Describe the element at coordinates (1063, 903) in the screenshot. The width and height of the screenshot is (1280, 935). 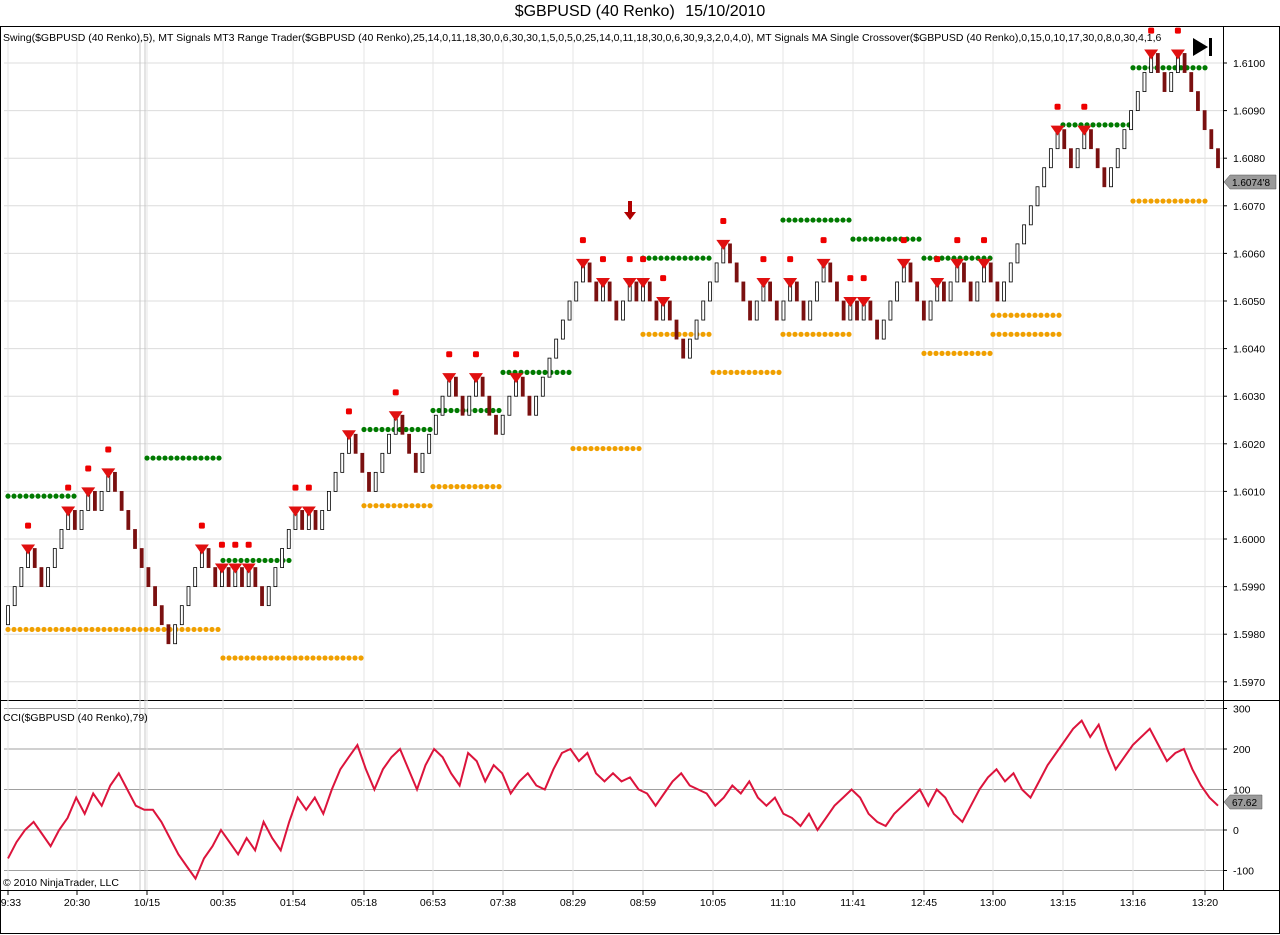
I see `time-tick-label: 13:15` at that location.